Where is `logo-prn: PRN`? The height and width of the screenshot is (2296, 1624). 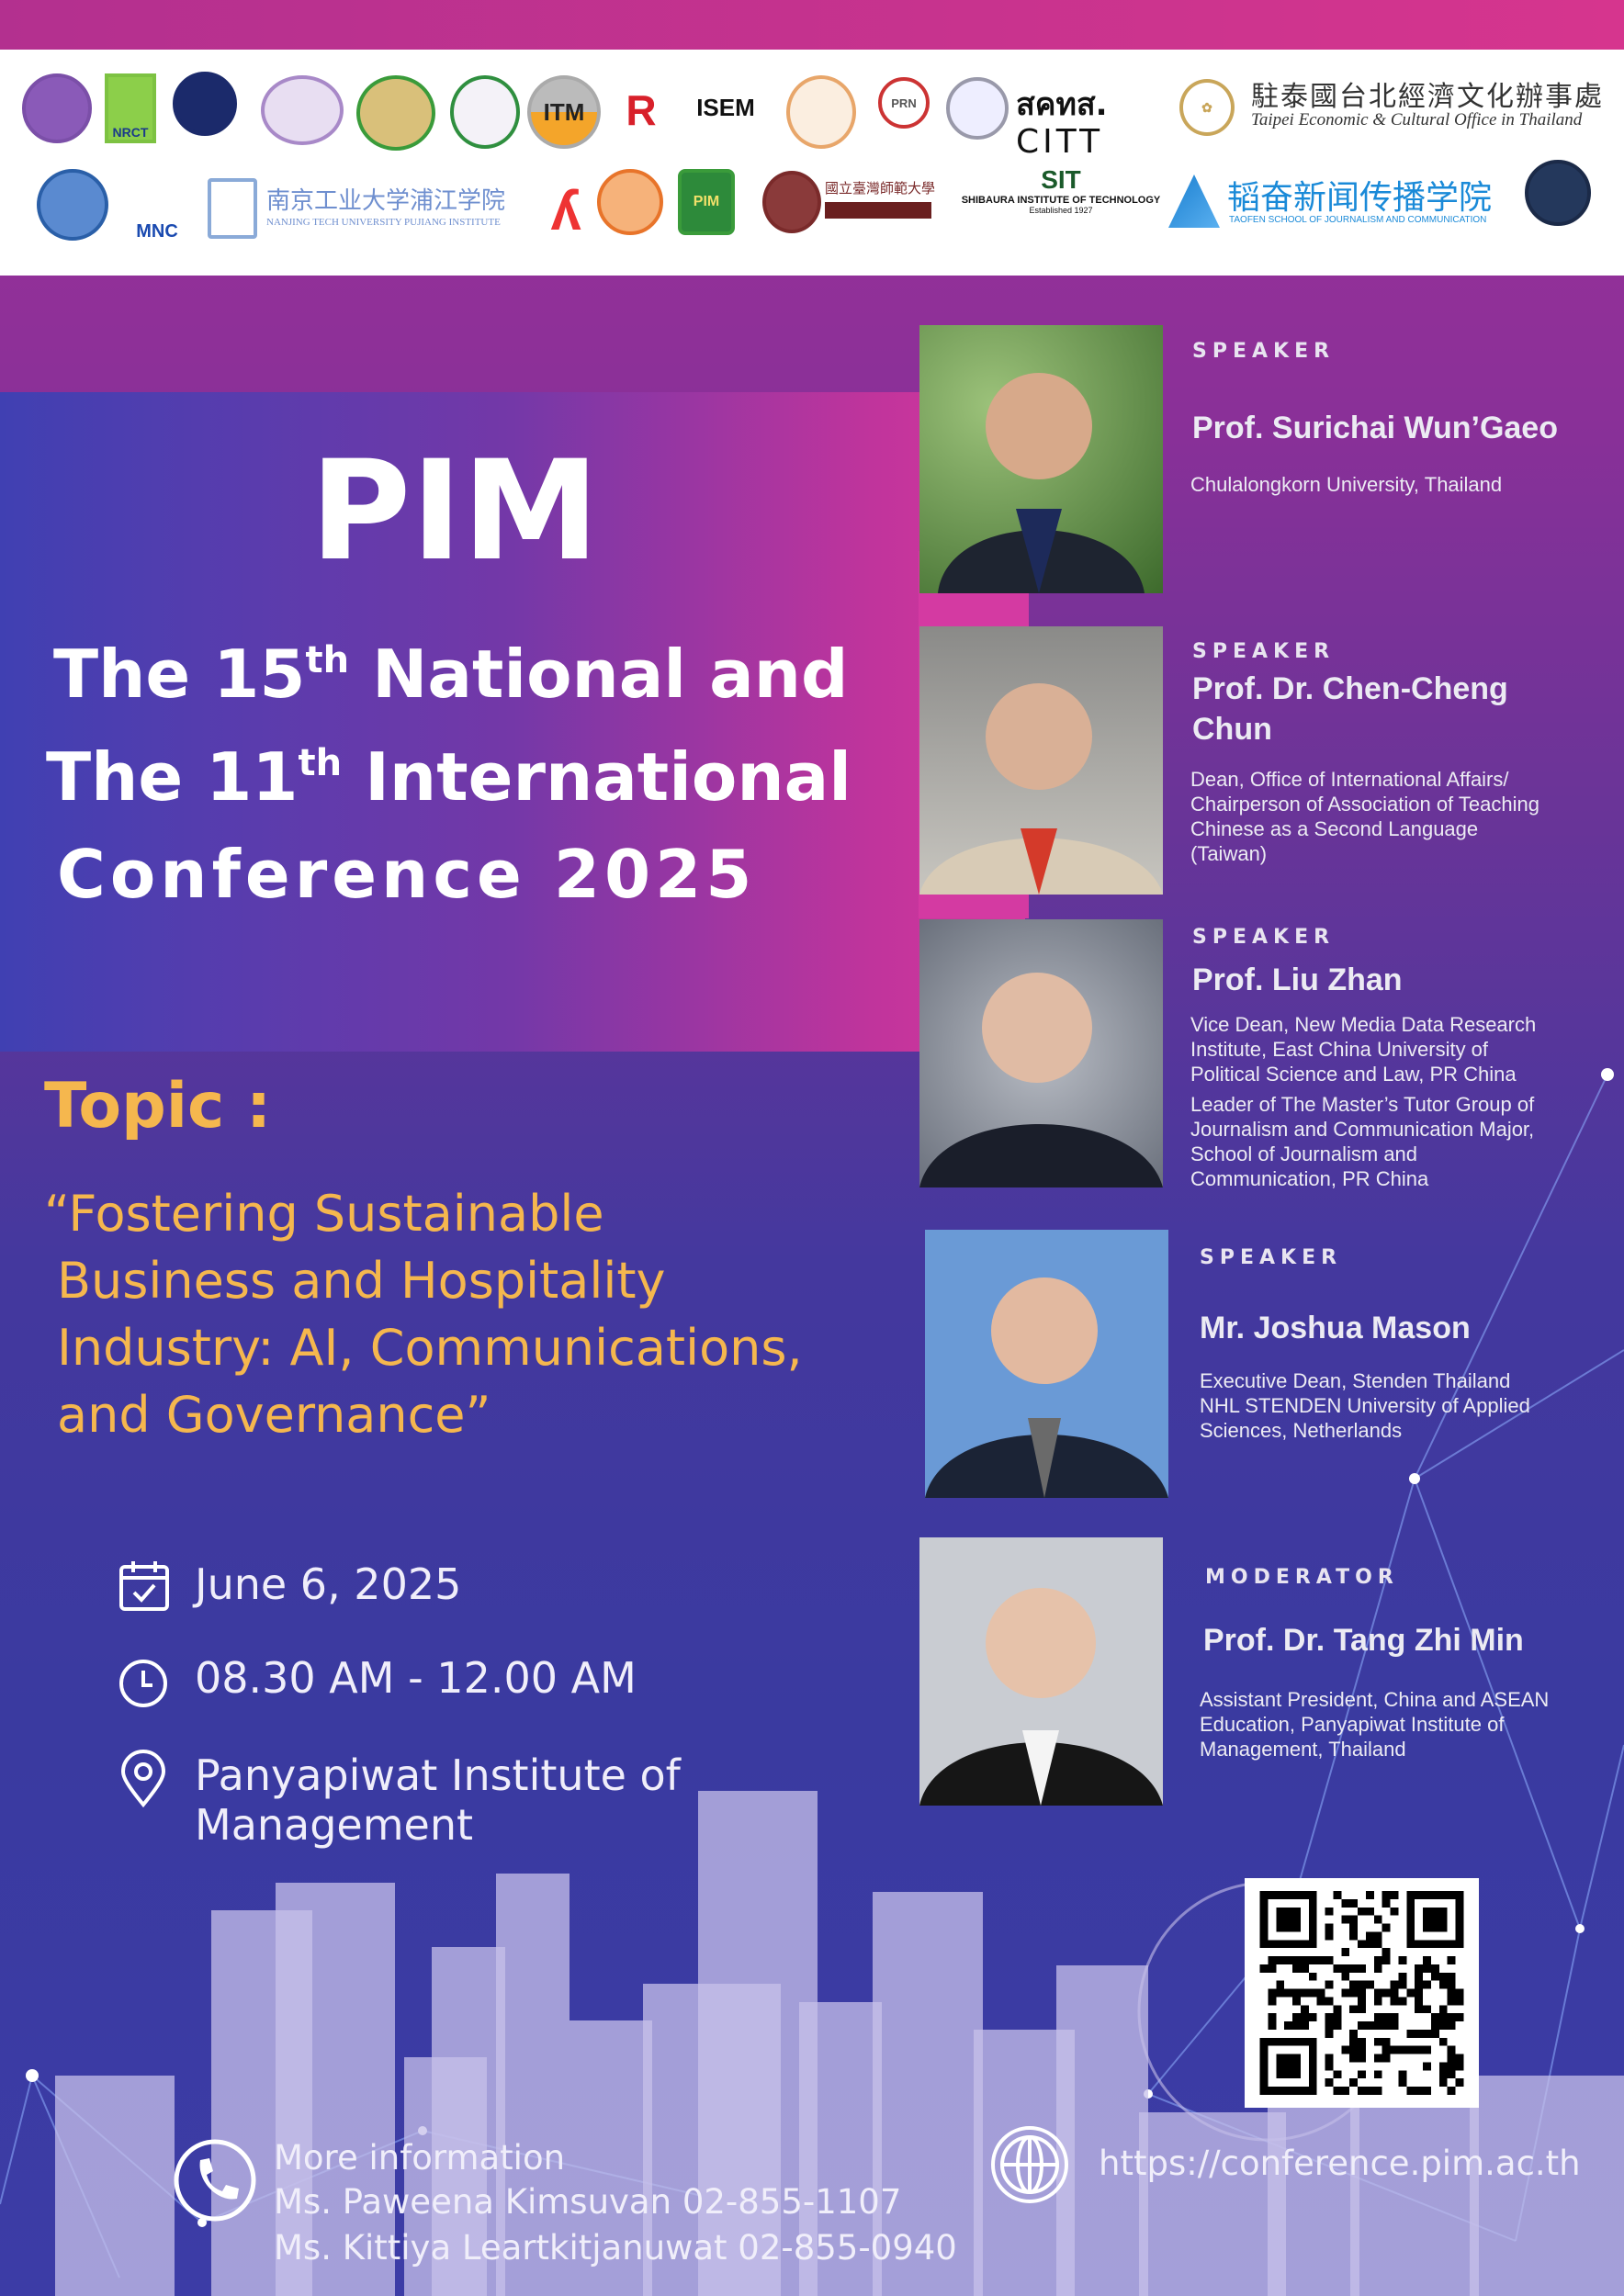
logo-prn: PRN is located at coordinates (904, 103).